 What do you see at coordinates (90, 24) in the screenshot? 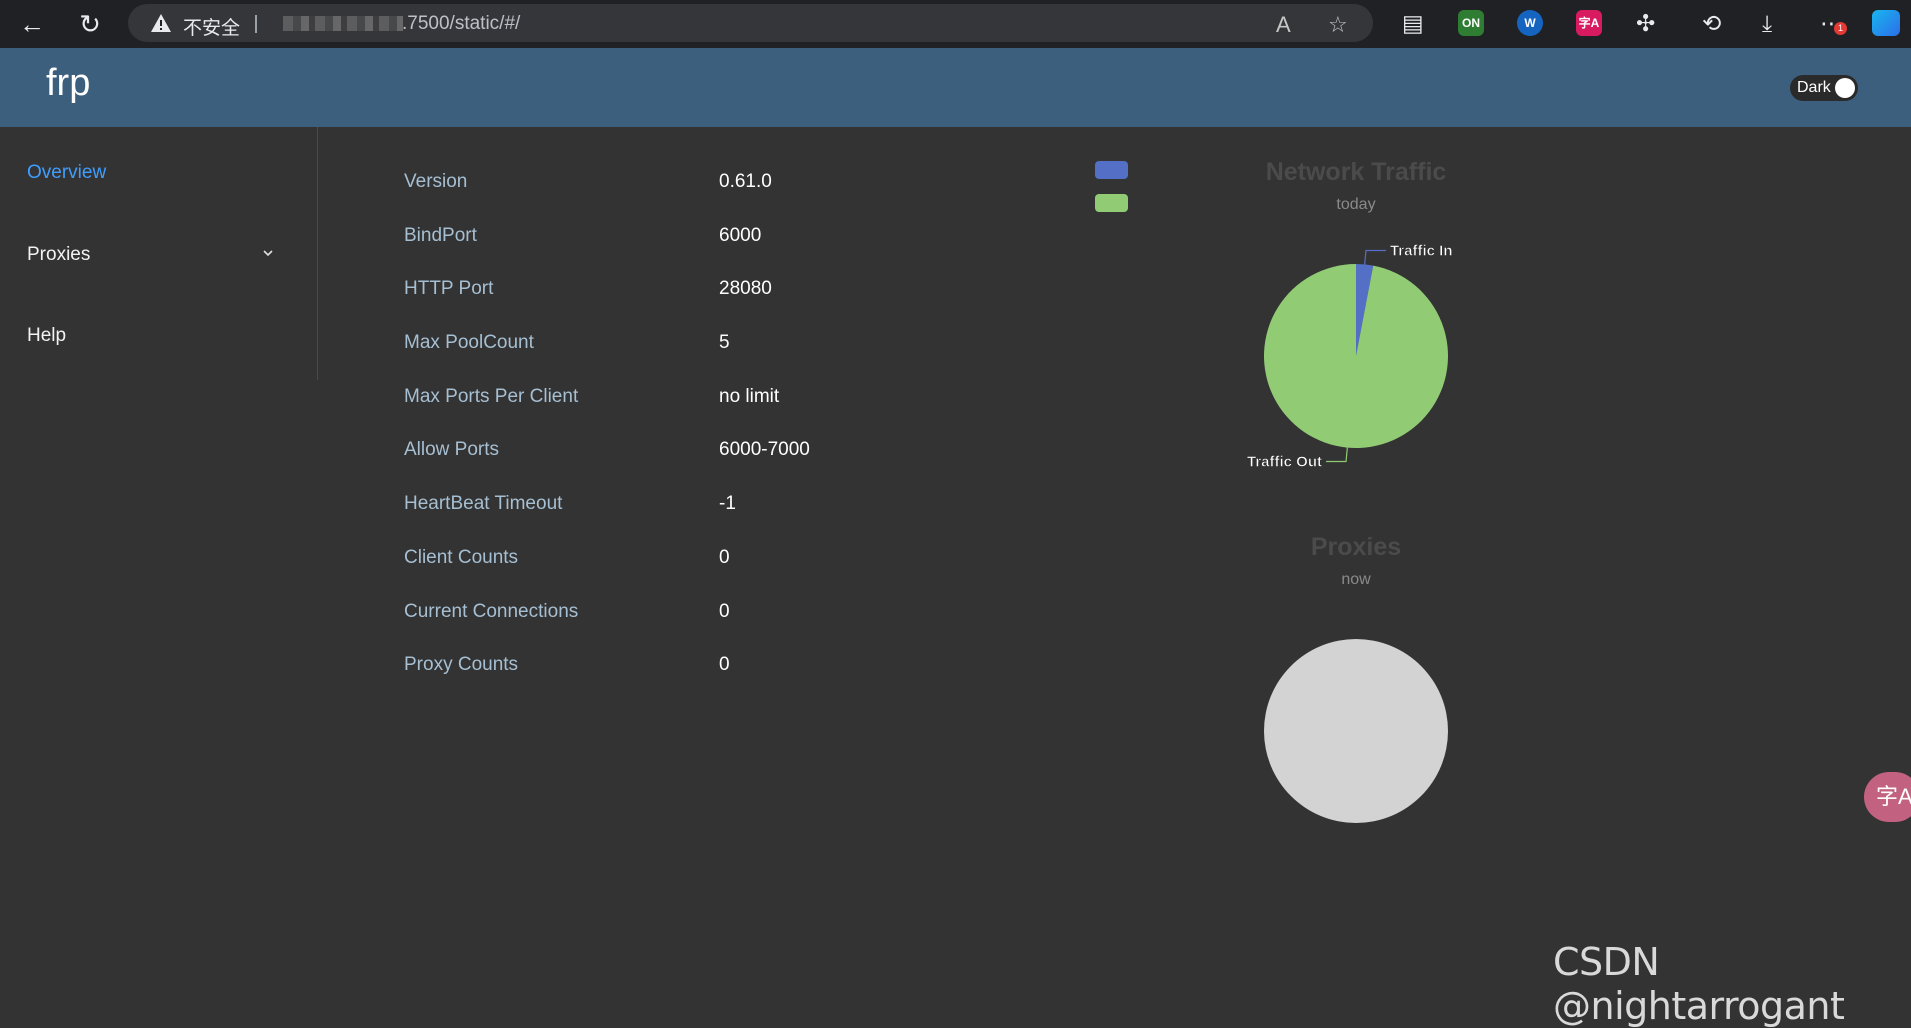
I see `reload-icon: ↻` at bounding box center [90, 24].